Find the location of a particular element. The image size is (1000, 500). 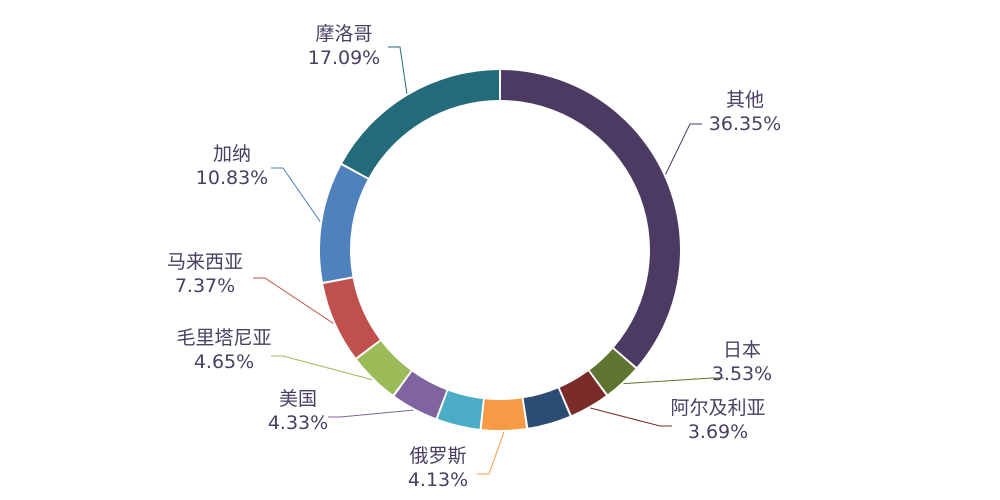

slice-percent-7: 4.65% is located at coordinates (224, 362).